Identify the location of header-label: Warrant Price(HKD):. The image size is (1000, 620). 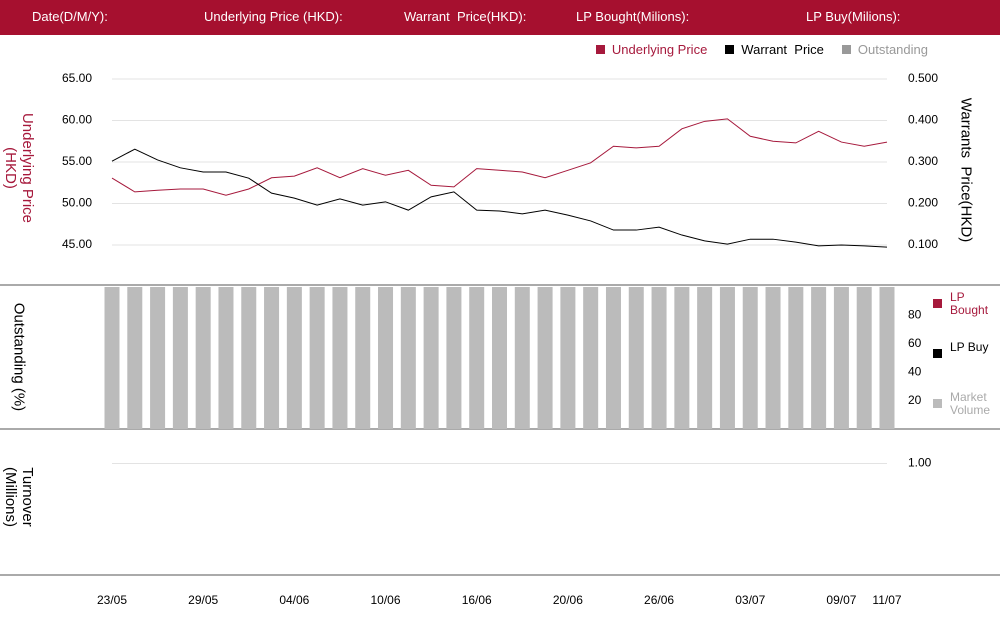
(465, 16).